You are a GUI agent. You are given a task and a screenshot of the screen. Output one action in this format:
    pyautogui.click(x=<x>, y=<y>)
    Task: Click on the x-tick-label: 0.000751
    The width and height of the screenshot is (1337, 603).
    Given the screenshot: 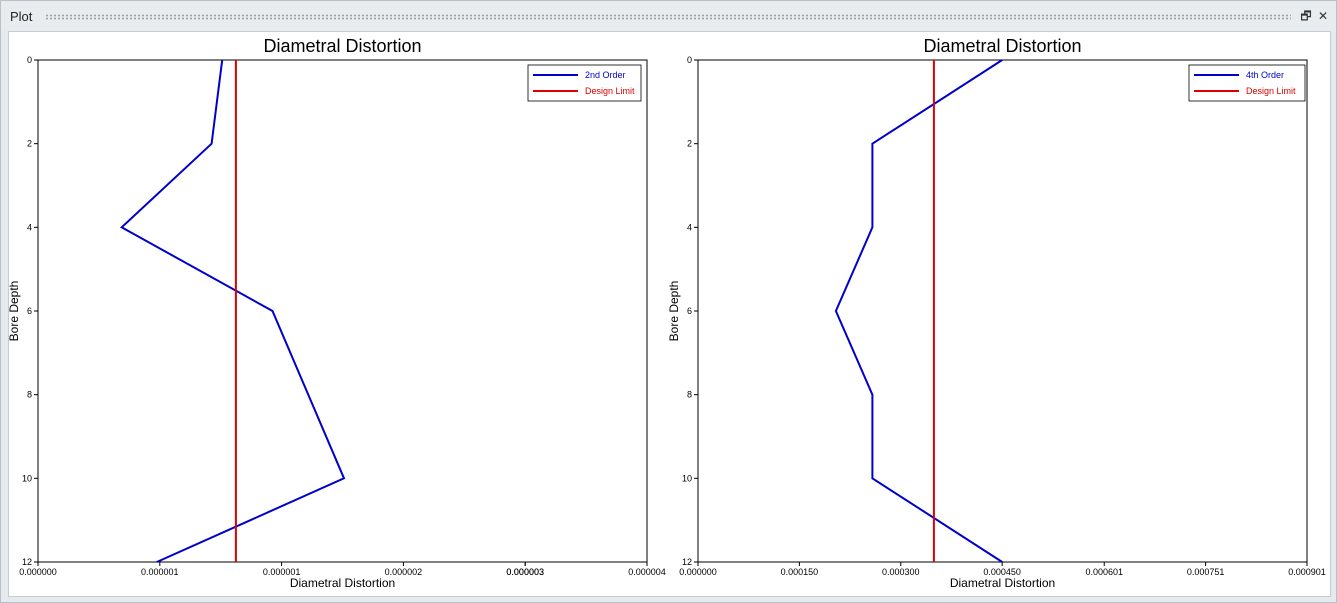 What is the action you would take?
    pyautogui.click(x=1206, y=572)
    